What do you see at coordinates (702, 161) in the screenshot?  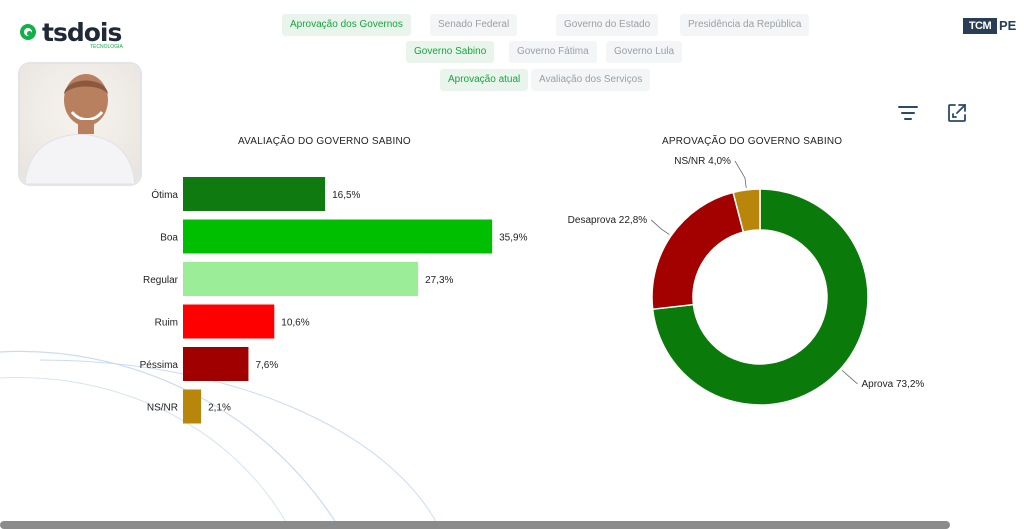 I see `donut-label-2: NS/NR 4,0%` at bounding box center [702, 161].